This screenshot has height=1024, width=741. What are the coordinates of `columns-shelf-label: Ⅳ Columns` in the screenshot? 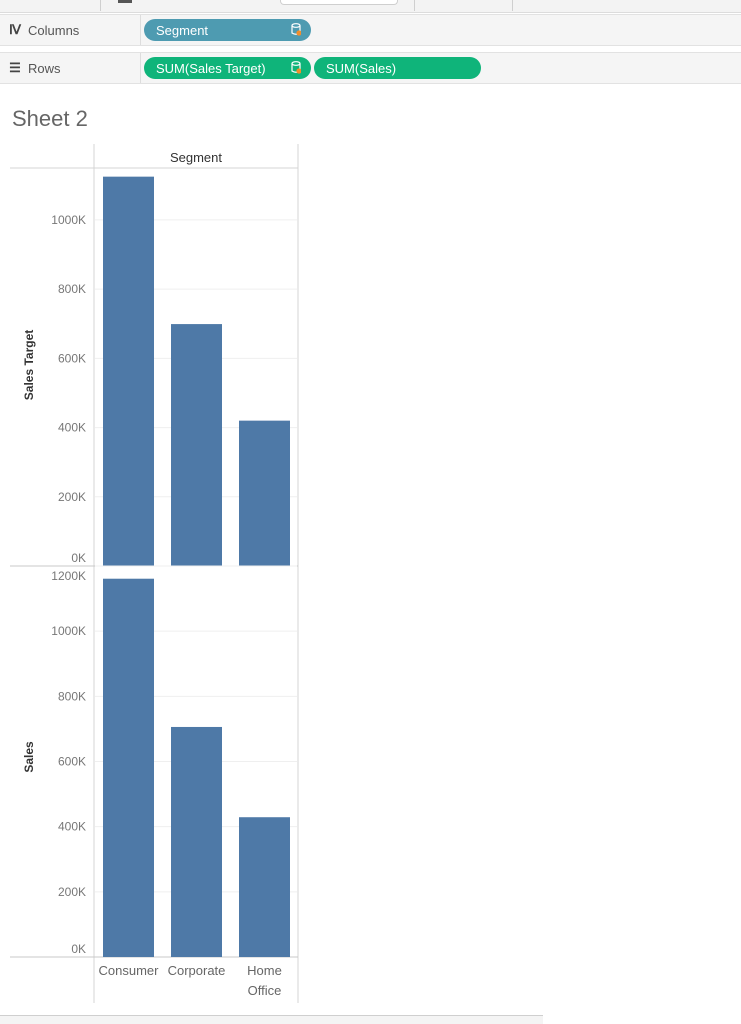 It's located at (70, 30).